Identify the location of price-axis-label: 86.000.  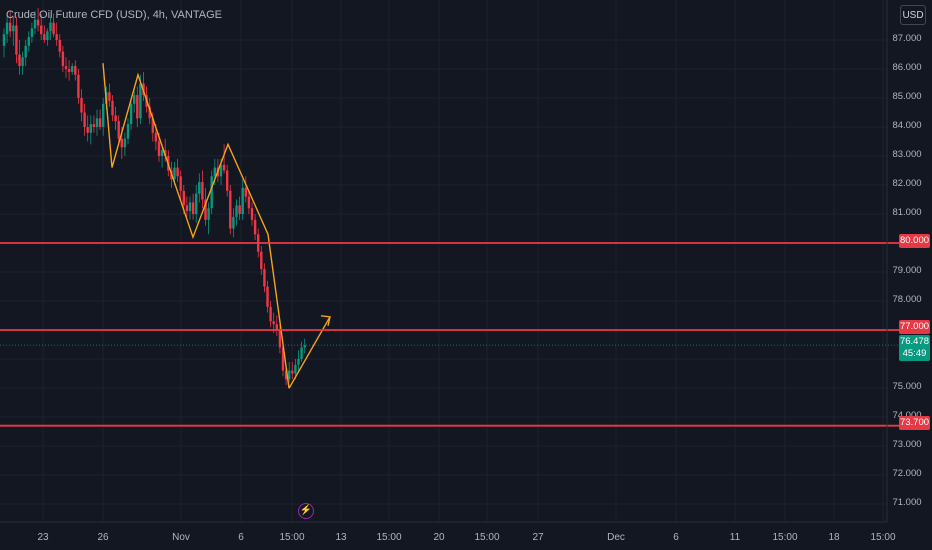
(907, 67).